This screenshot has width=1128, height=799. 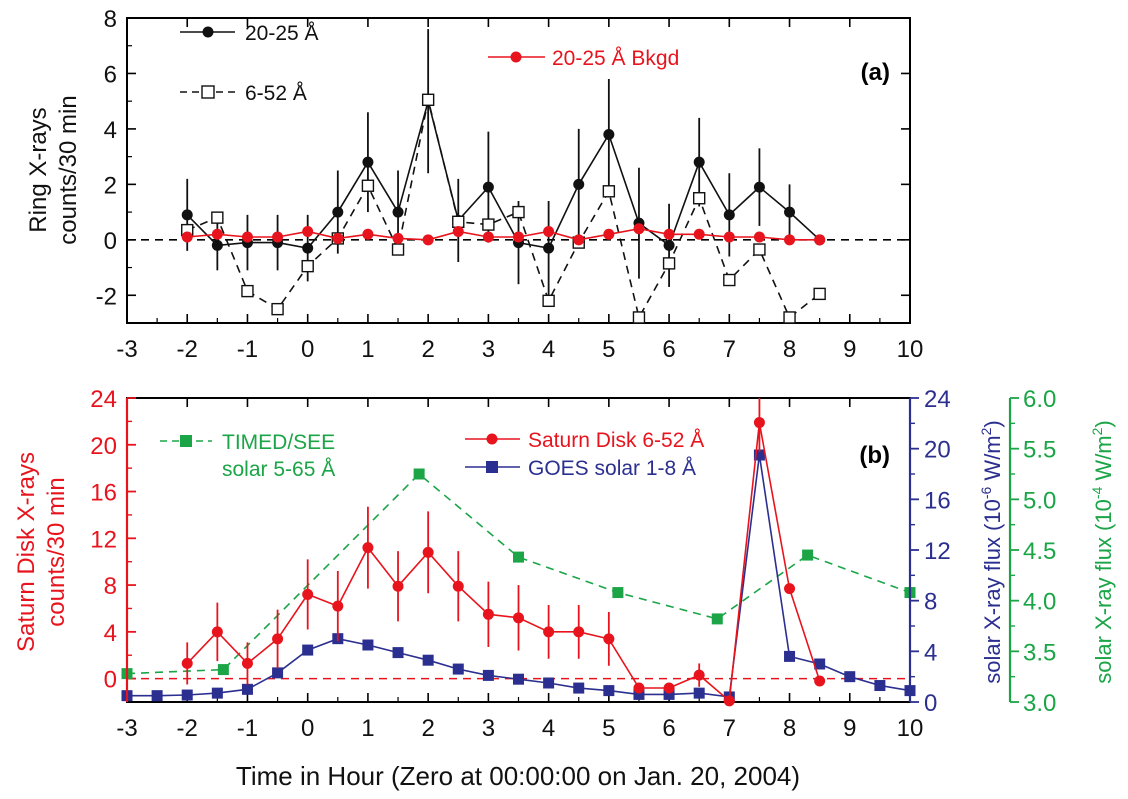 What do you see at coordinates (875, 72) in the screenshot?
I see `panel-a-label: (a)` at bounding box center [875, 72].